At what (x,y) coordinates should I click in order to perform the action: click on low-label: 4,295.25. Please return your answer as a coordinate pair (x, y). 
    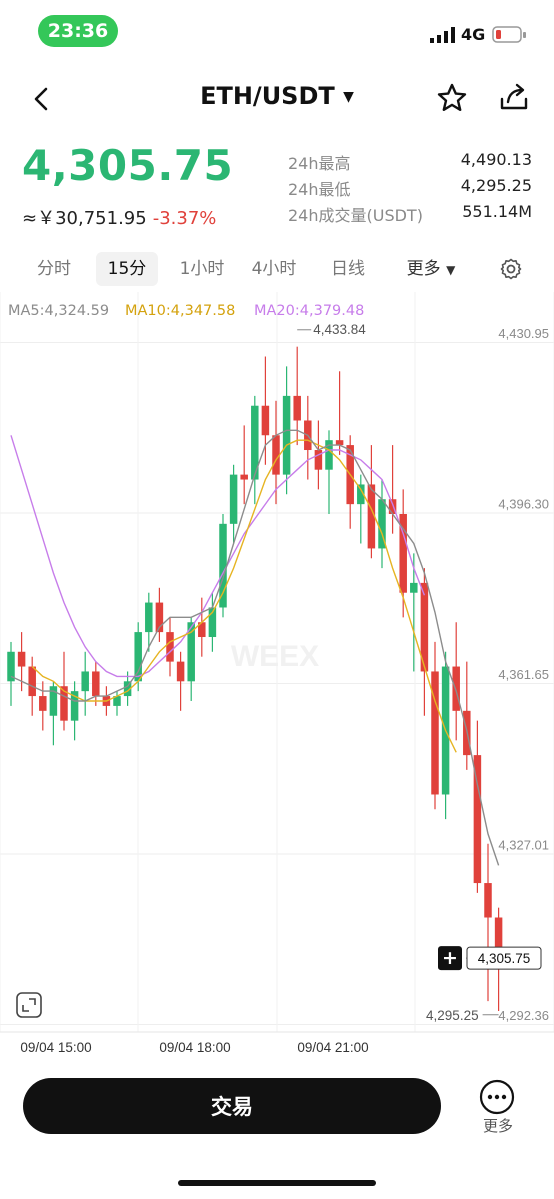
    Looking at the image, I should click on (452, 1015).